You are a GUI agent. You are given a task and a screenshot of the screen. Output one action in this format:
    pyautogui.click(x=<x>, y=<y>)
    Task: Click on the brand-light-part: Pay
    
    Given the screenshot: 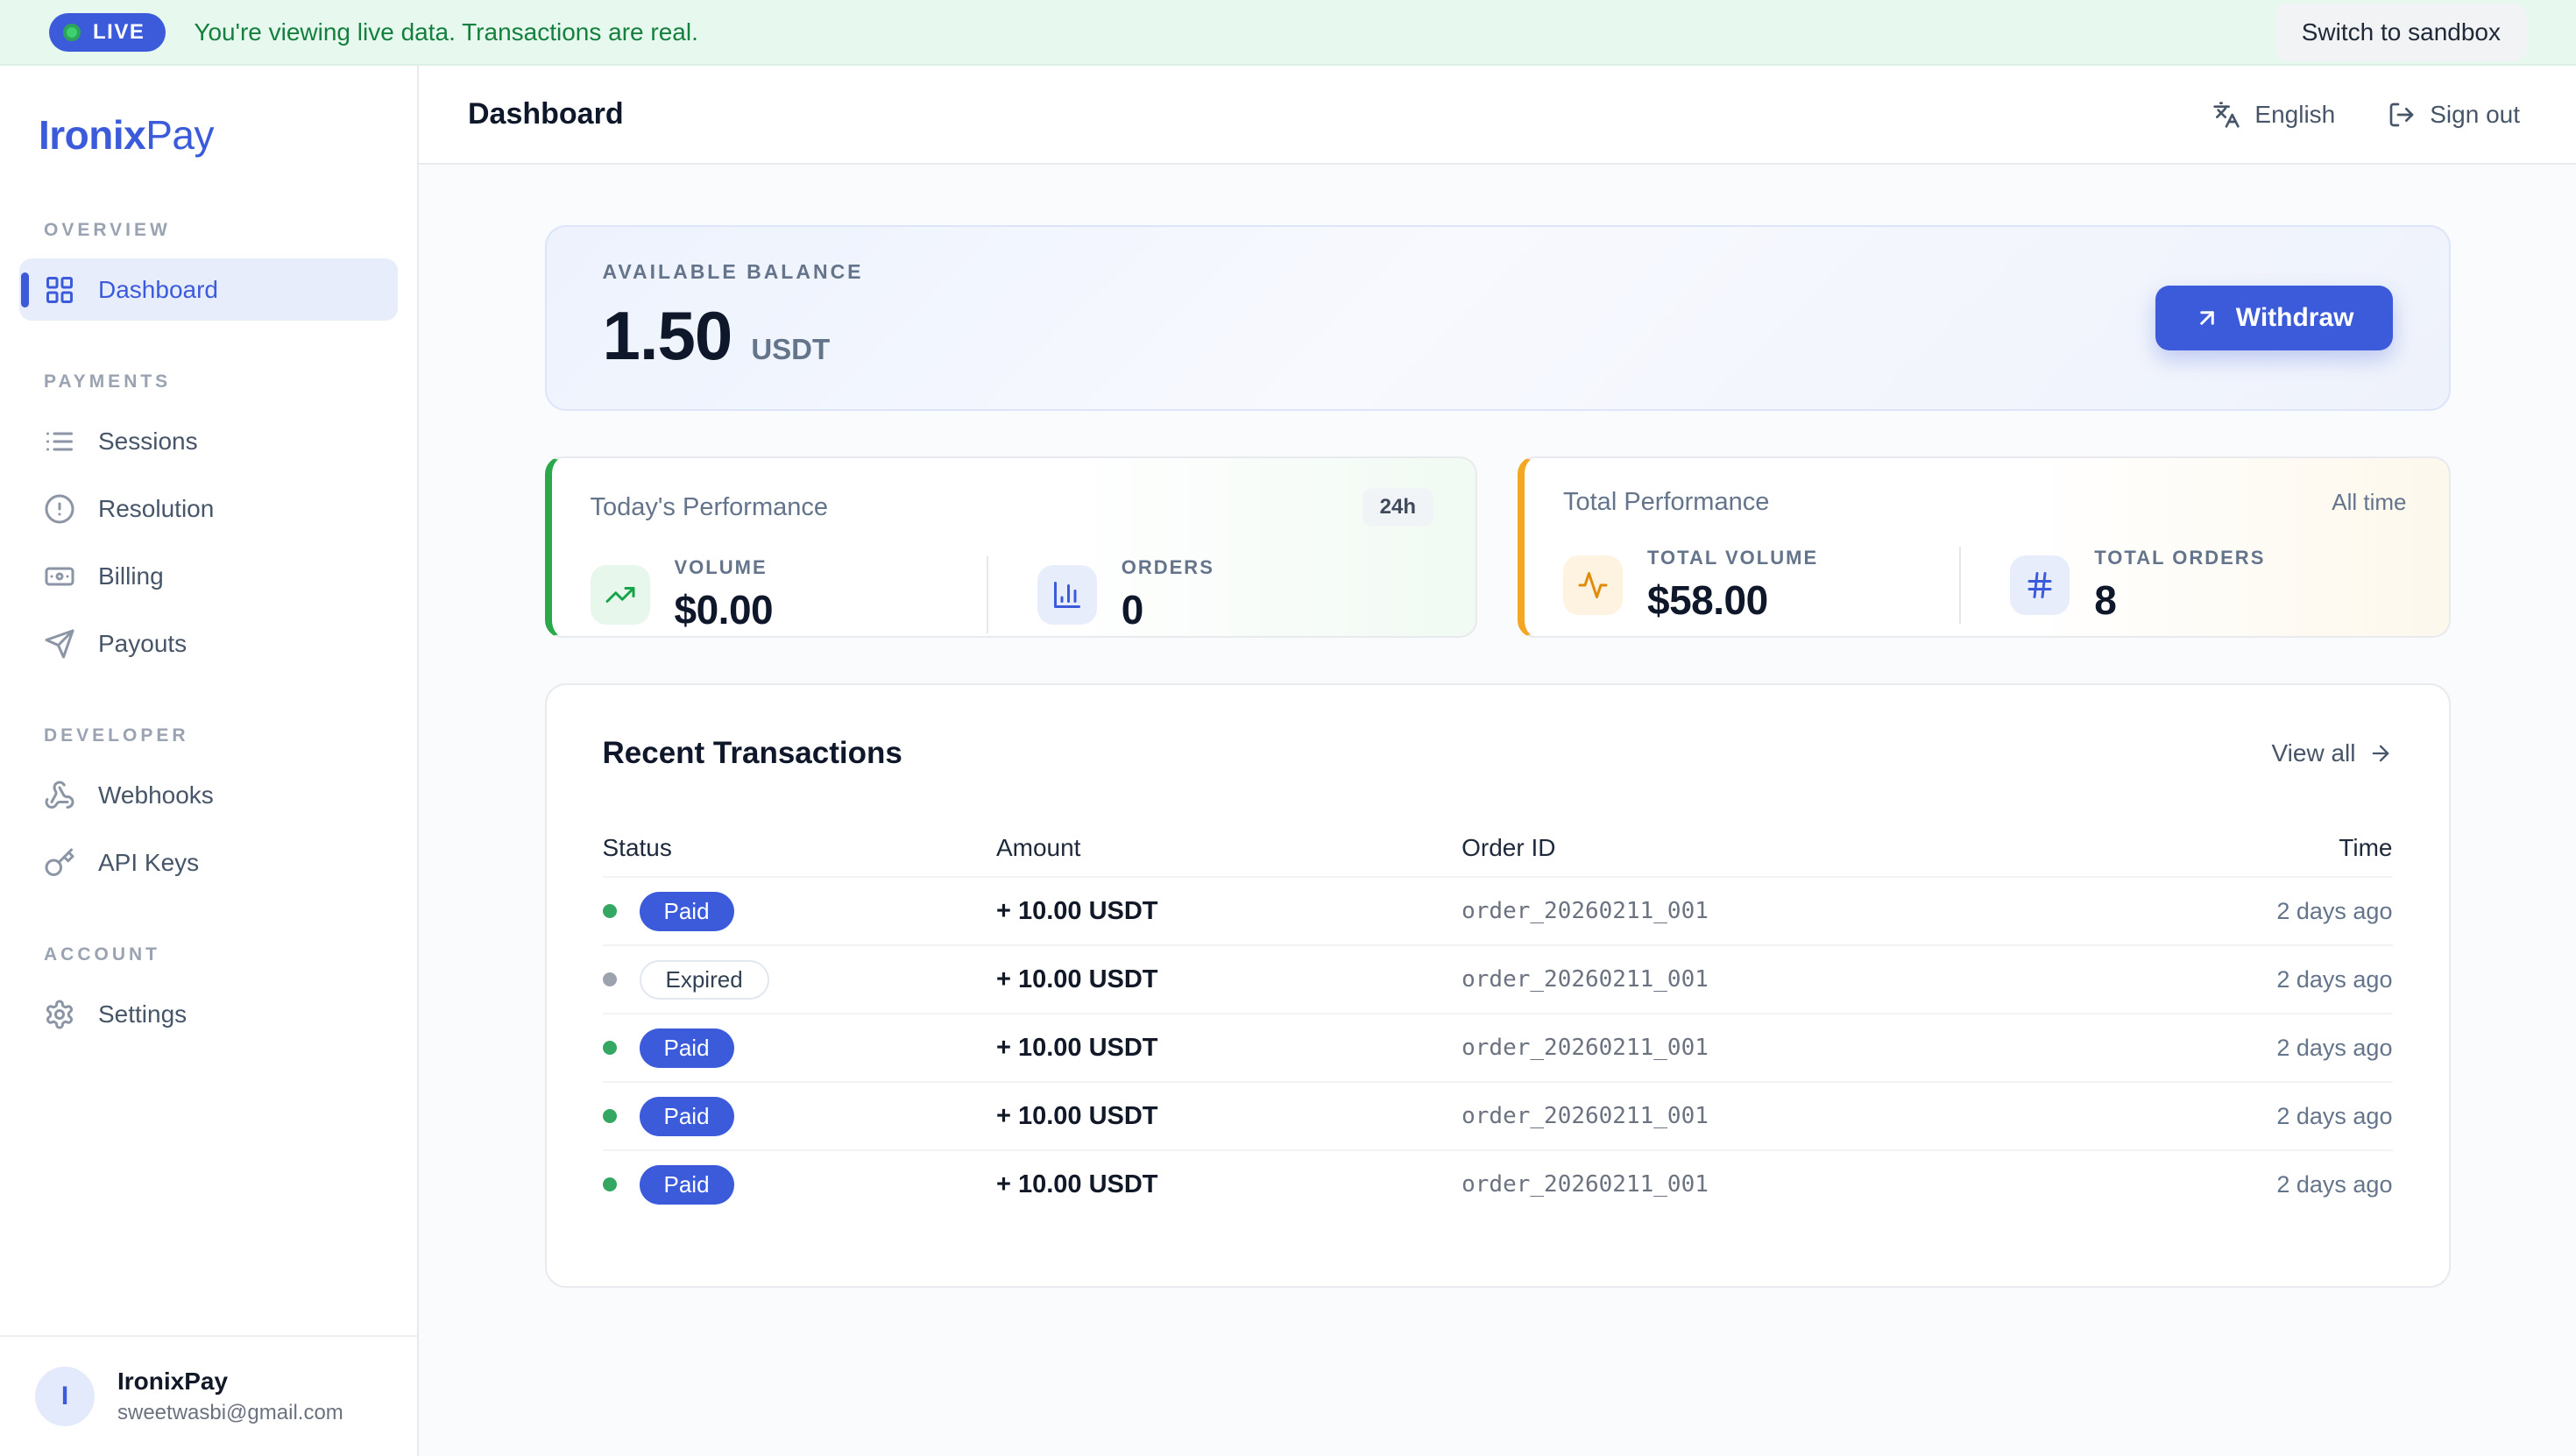 What is the action you would take?
    pyautogui.click(x=180, y=135)
    